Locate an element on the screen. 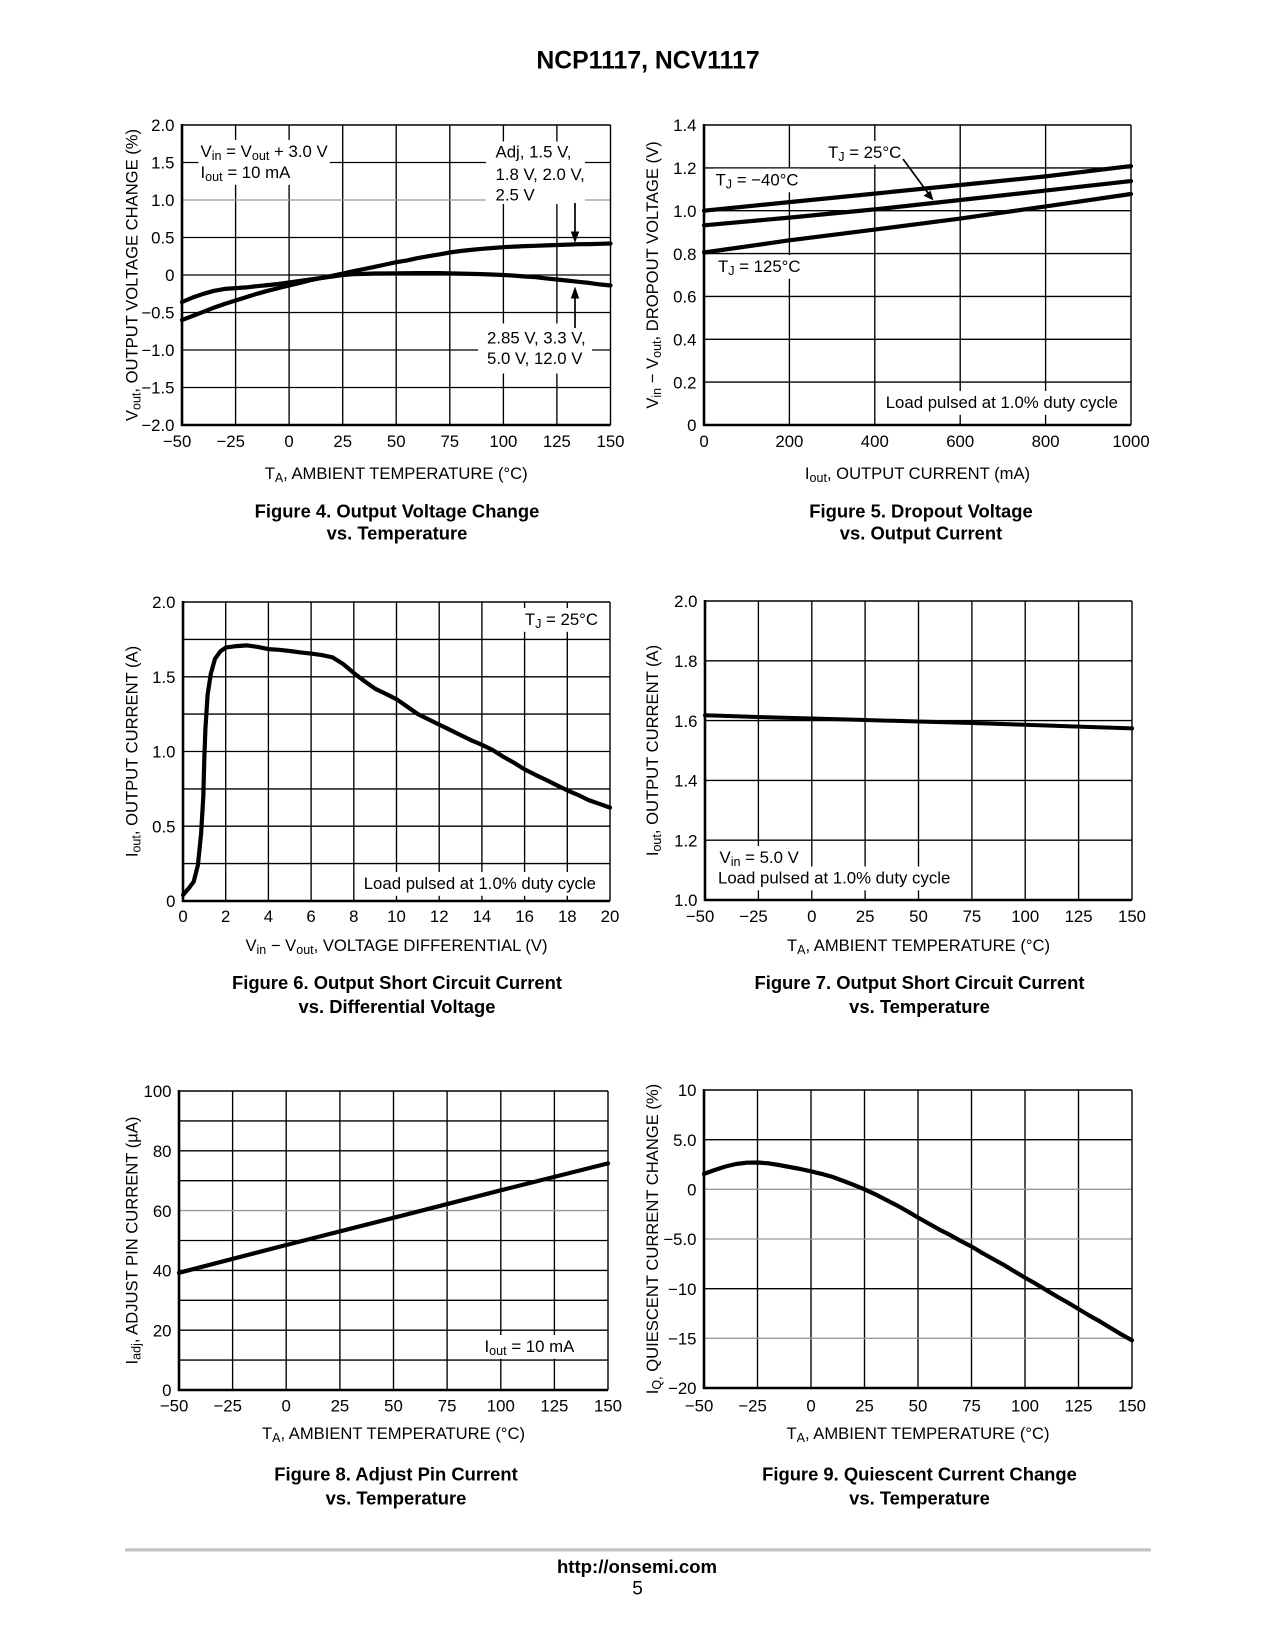 The width and height of the screenshot is (1276, 1651). svg-text: 6 is located at coordinates (310, 916).